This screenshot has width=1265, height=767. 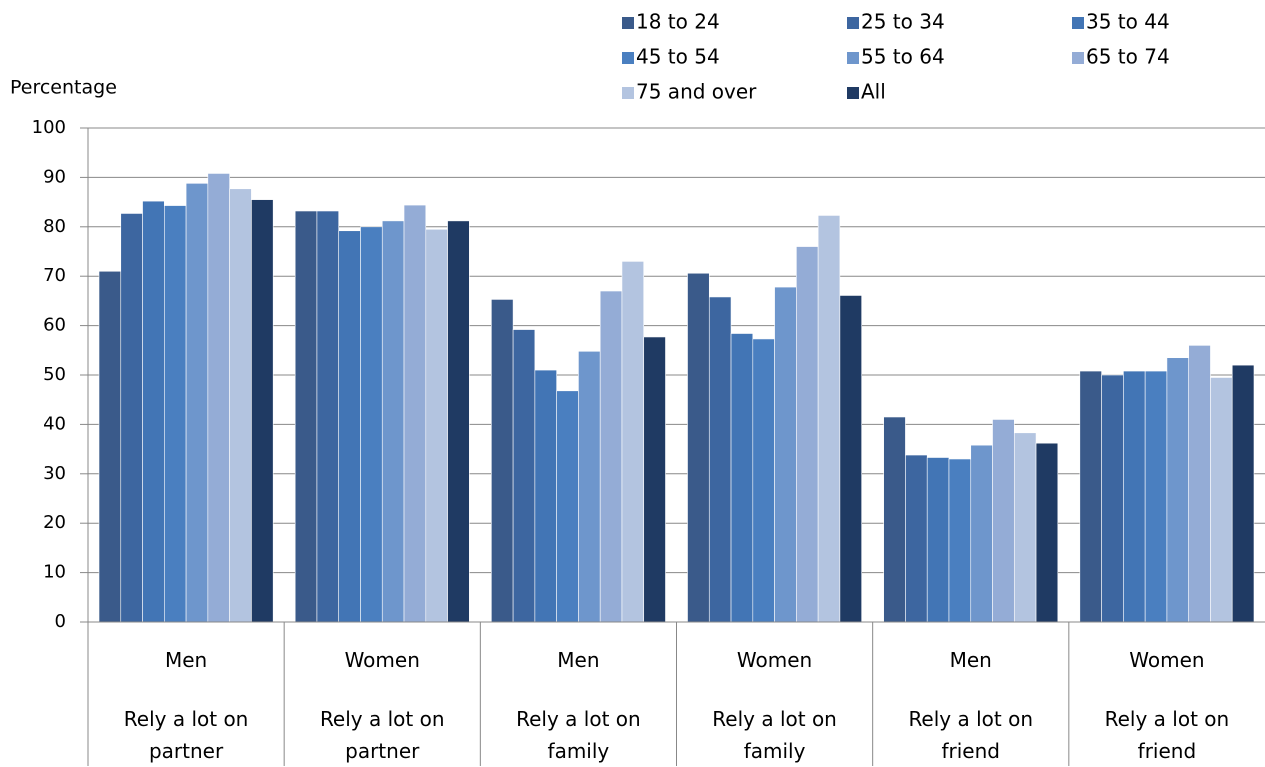 I want to click on legend-label: 18 to 24, so click(x=678, y=22).